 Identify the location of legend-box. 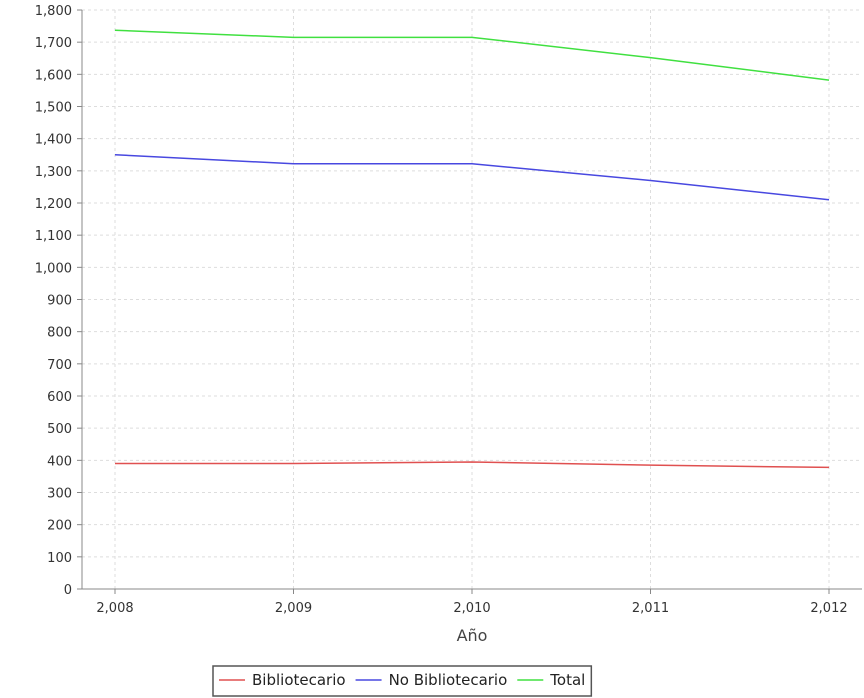
(402, 681).